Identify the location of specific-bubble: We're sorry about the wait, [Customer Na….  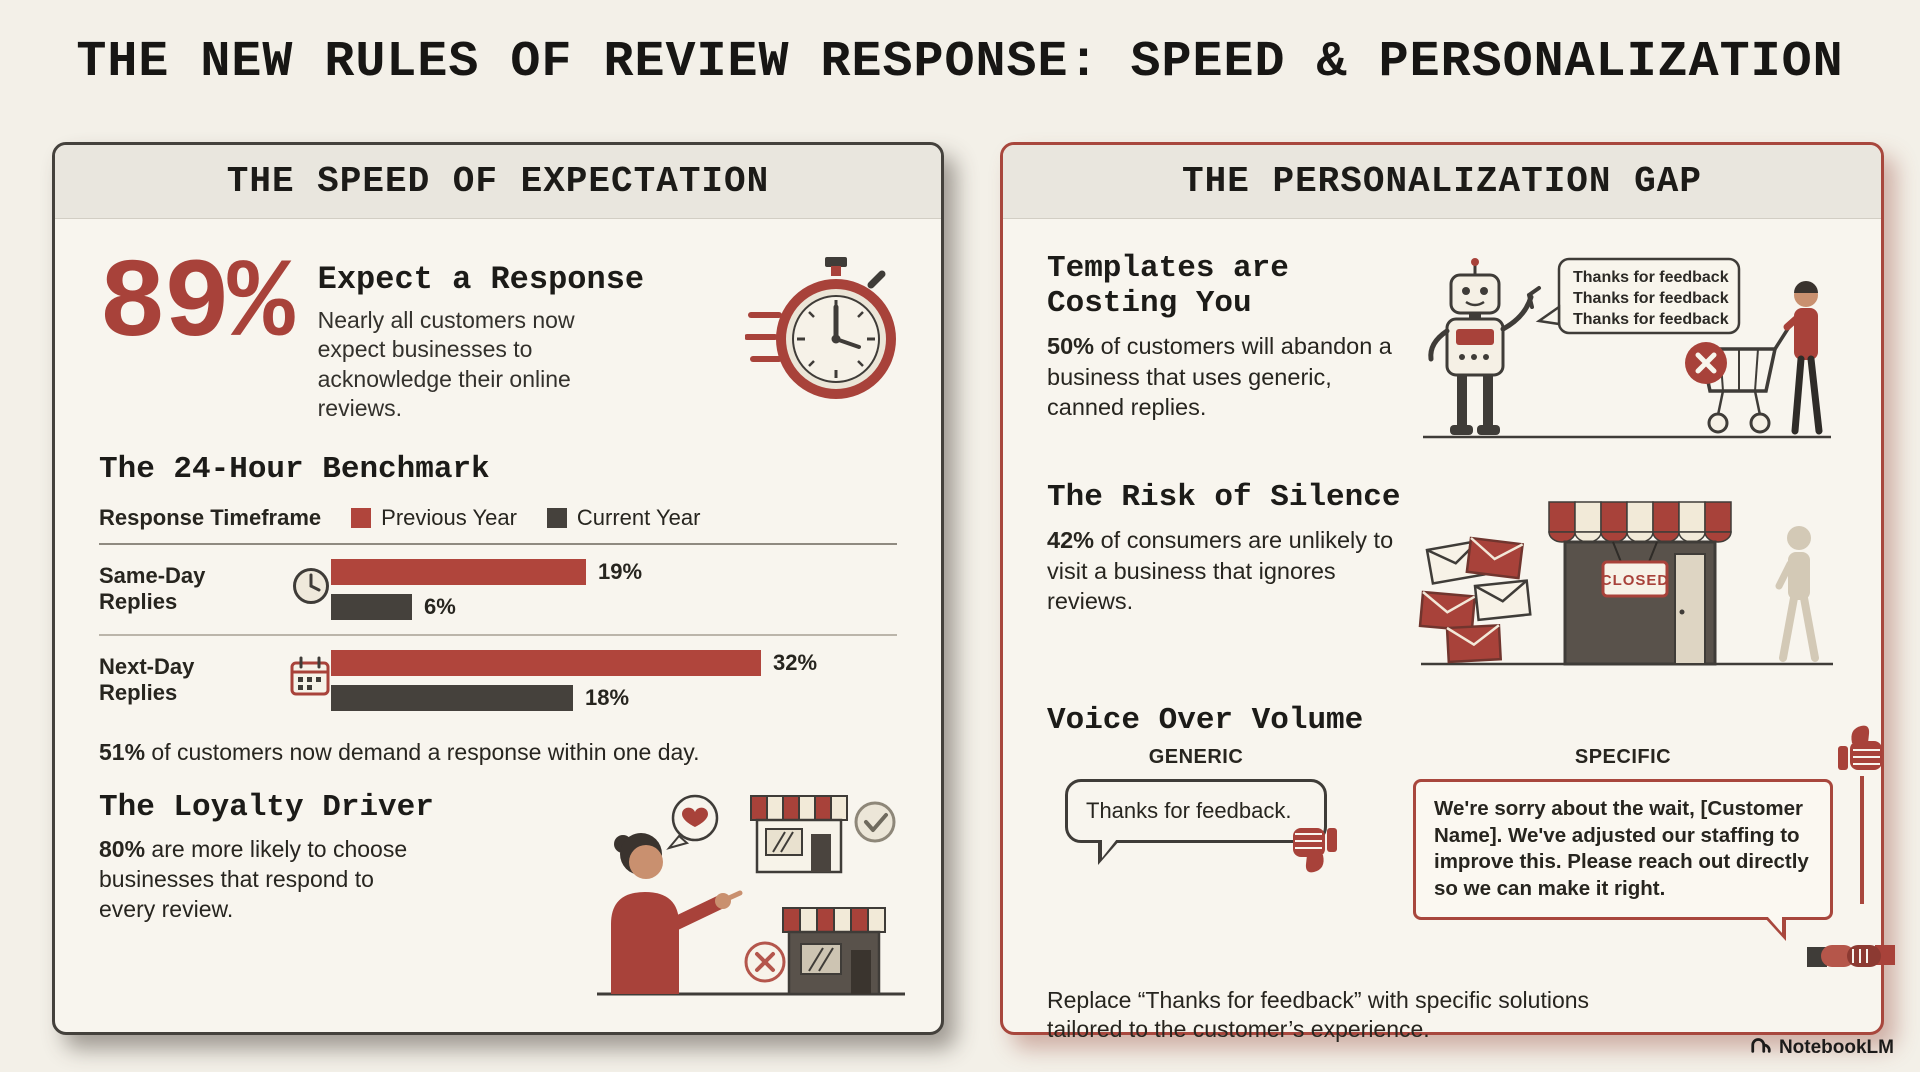
(1623, 860).